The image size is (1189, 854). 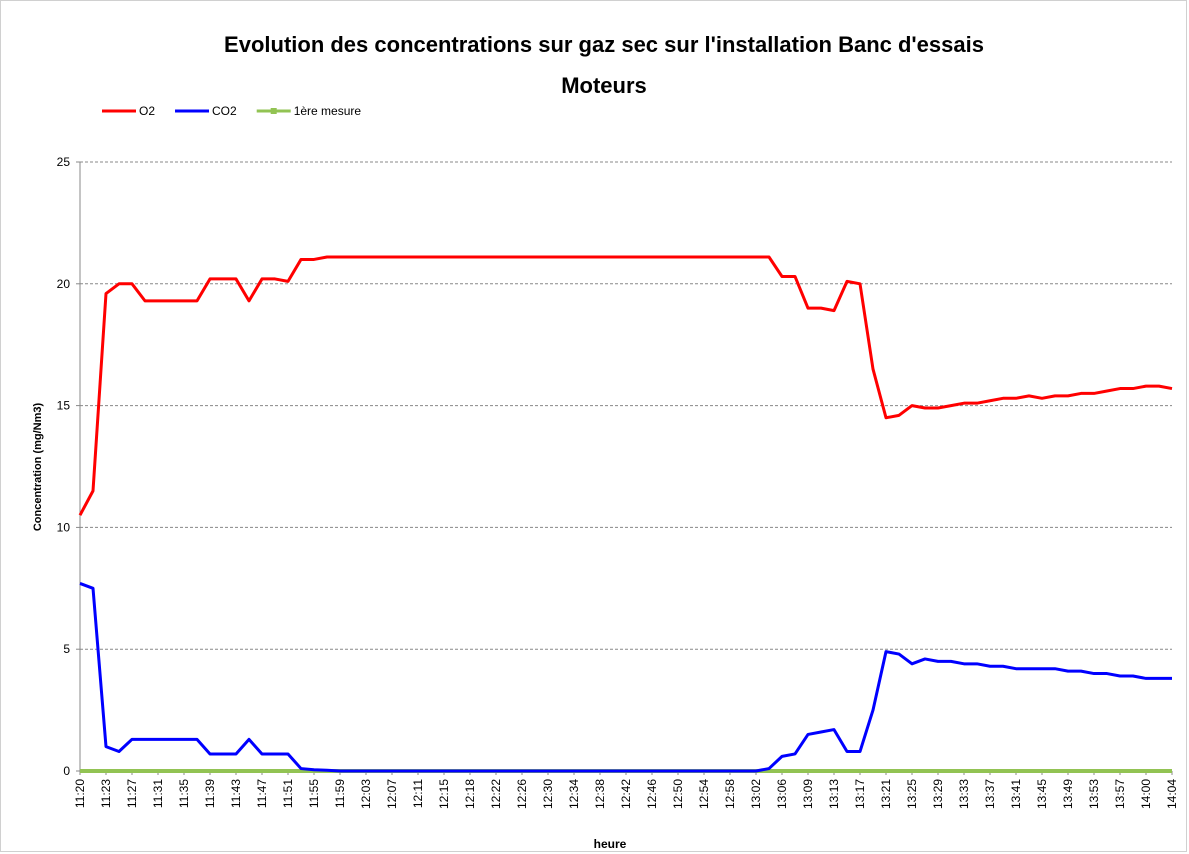 What do you see at coordinates (600, 794) in the screenshot?
I see `x-tick-label: 12:38` at bounding box center [600, 794].